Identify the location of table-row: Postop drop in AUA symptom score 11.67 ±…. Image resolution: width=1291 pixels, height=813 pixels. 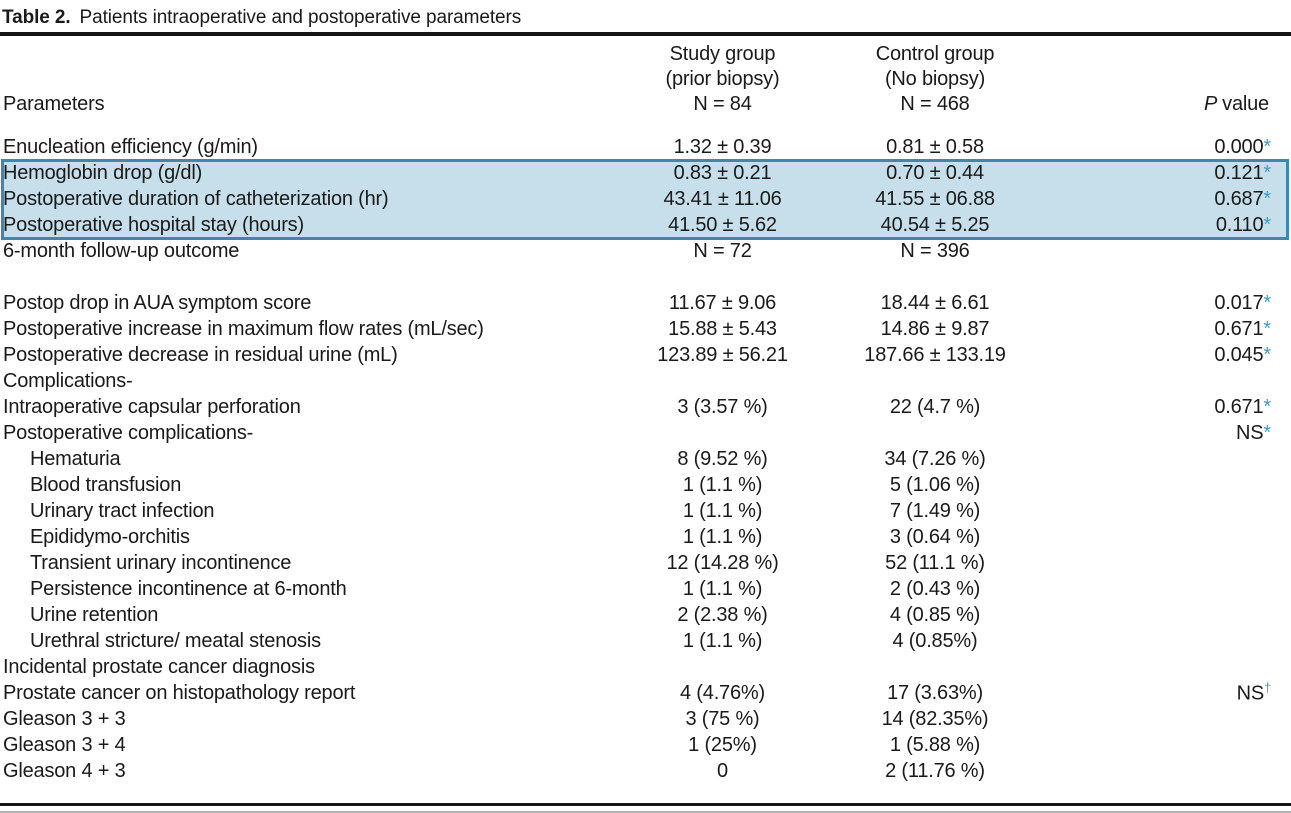
(645, 303).